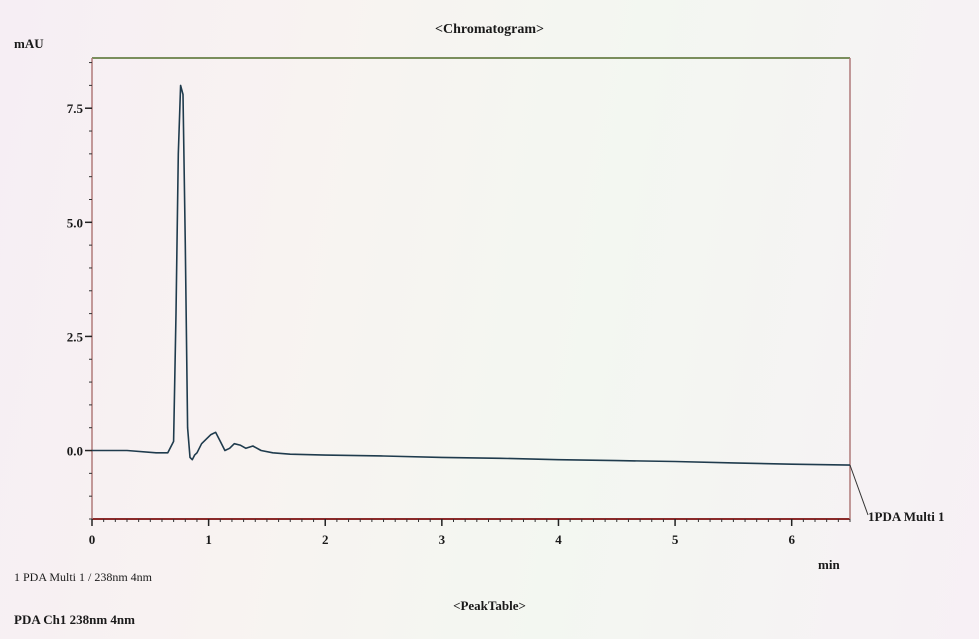 The height and width of the screenshot is (639, 979). Describe the element at coordinates (442, 539) in the screenshot. I see `x-tick-label: 3` at that location.